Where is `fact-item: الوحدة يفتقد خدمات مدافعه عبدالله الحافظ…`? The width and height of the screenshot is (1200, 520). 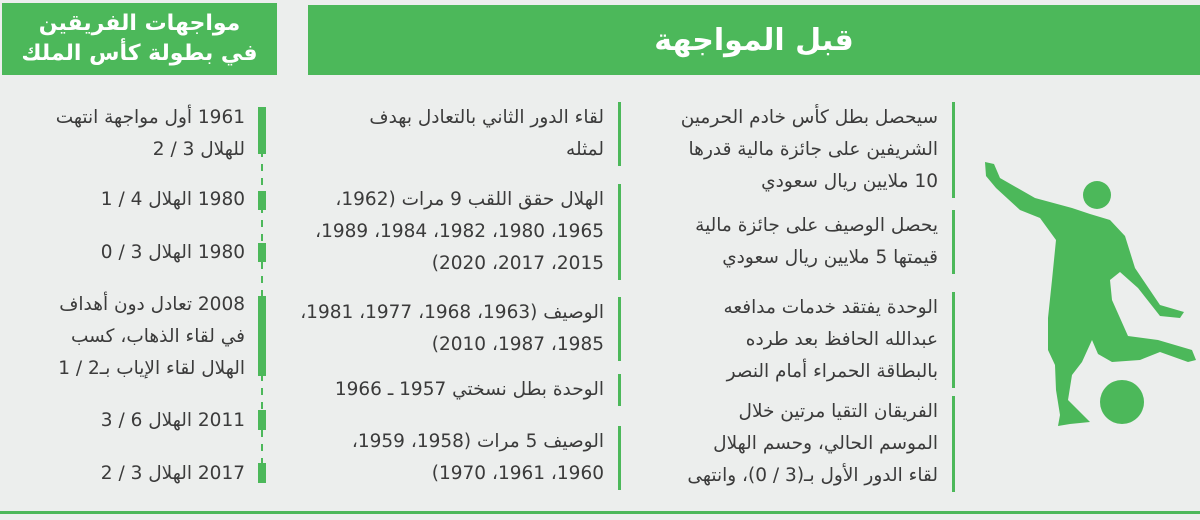
fact-item: الوحدة يفتقد خدمات مدافعه عبدالله الحافظ… is located at coordinates (839, 340).